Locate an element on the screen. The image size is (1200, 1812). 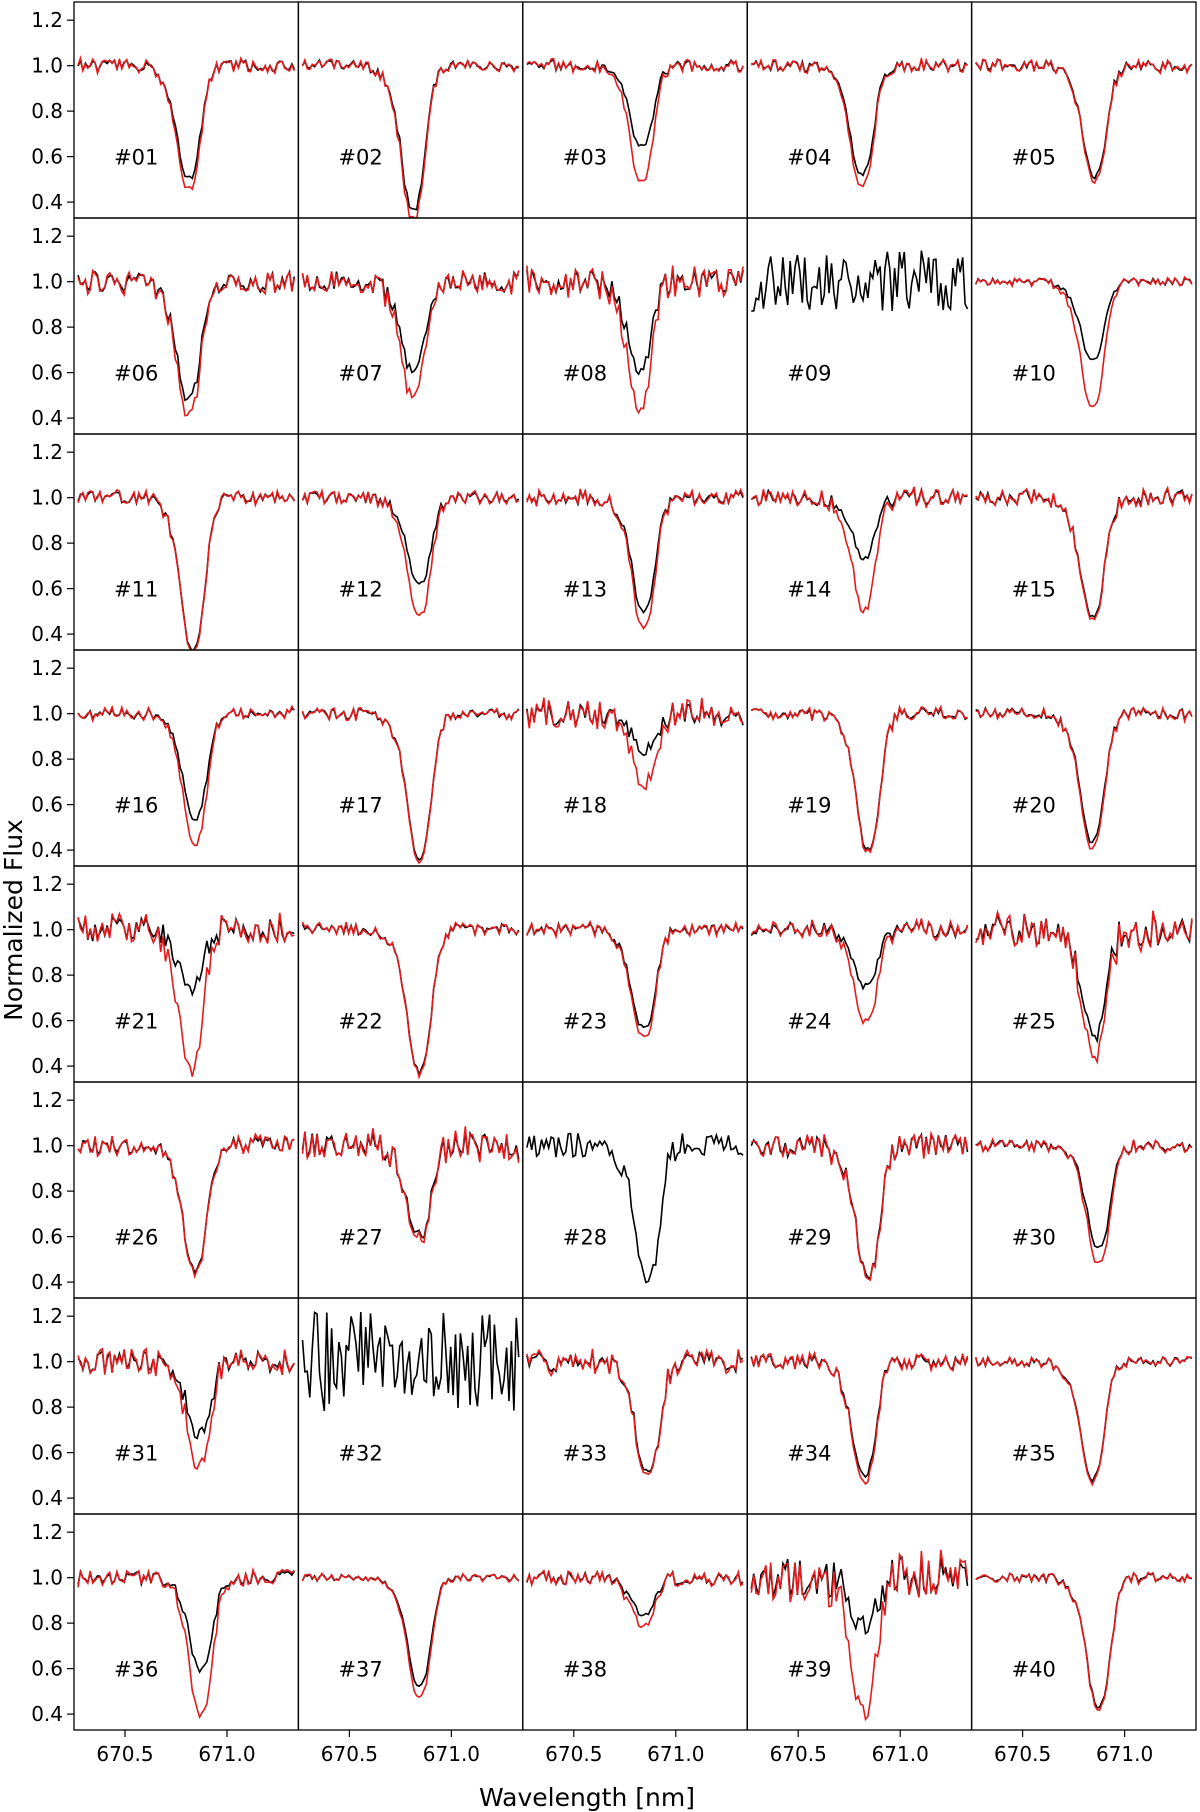
panel-label: #07 is located at coordinates (360, 374).